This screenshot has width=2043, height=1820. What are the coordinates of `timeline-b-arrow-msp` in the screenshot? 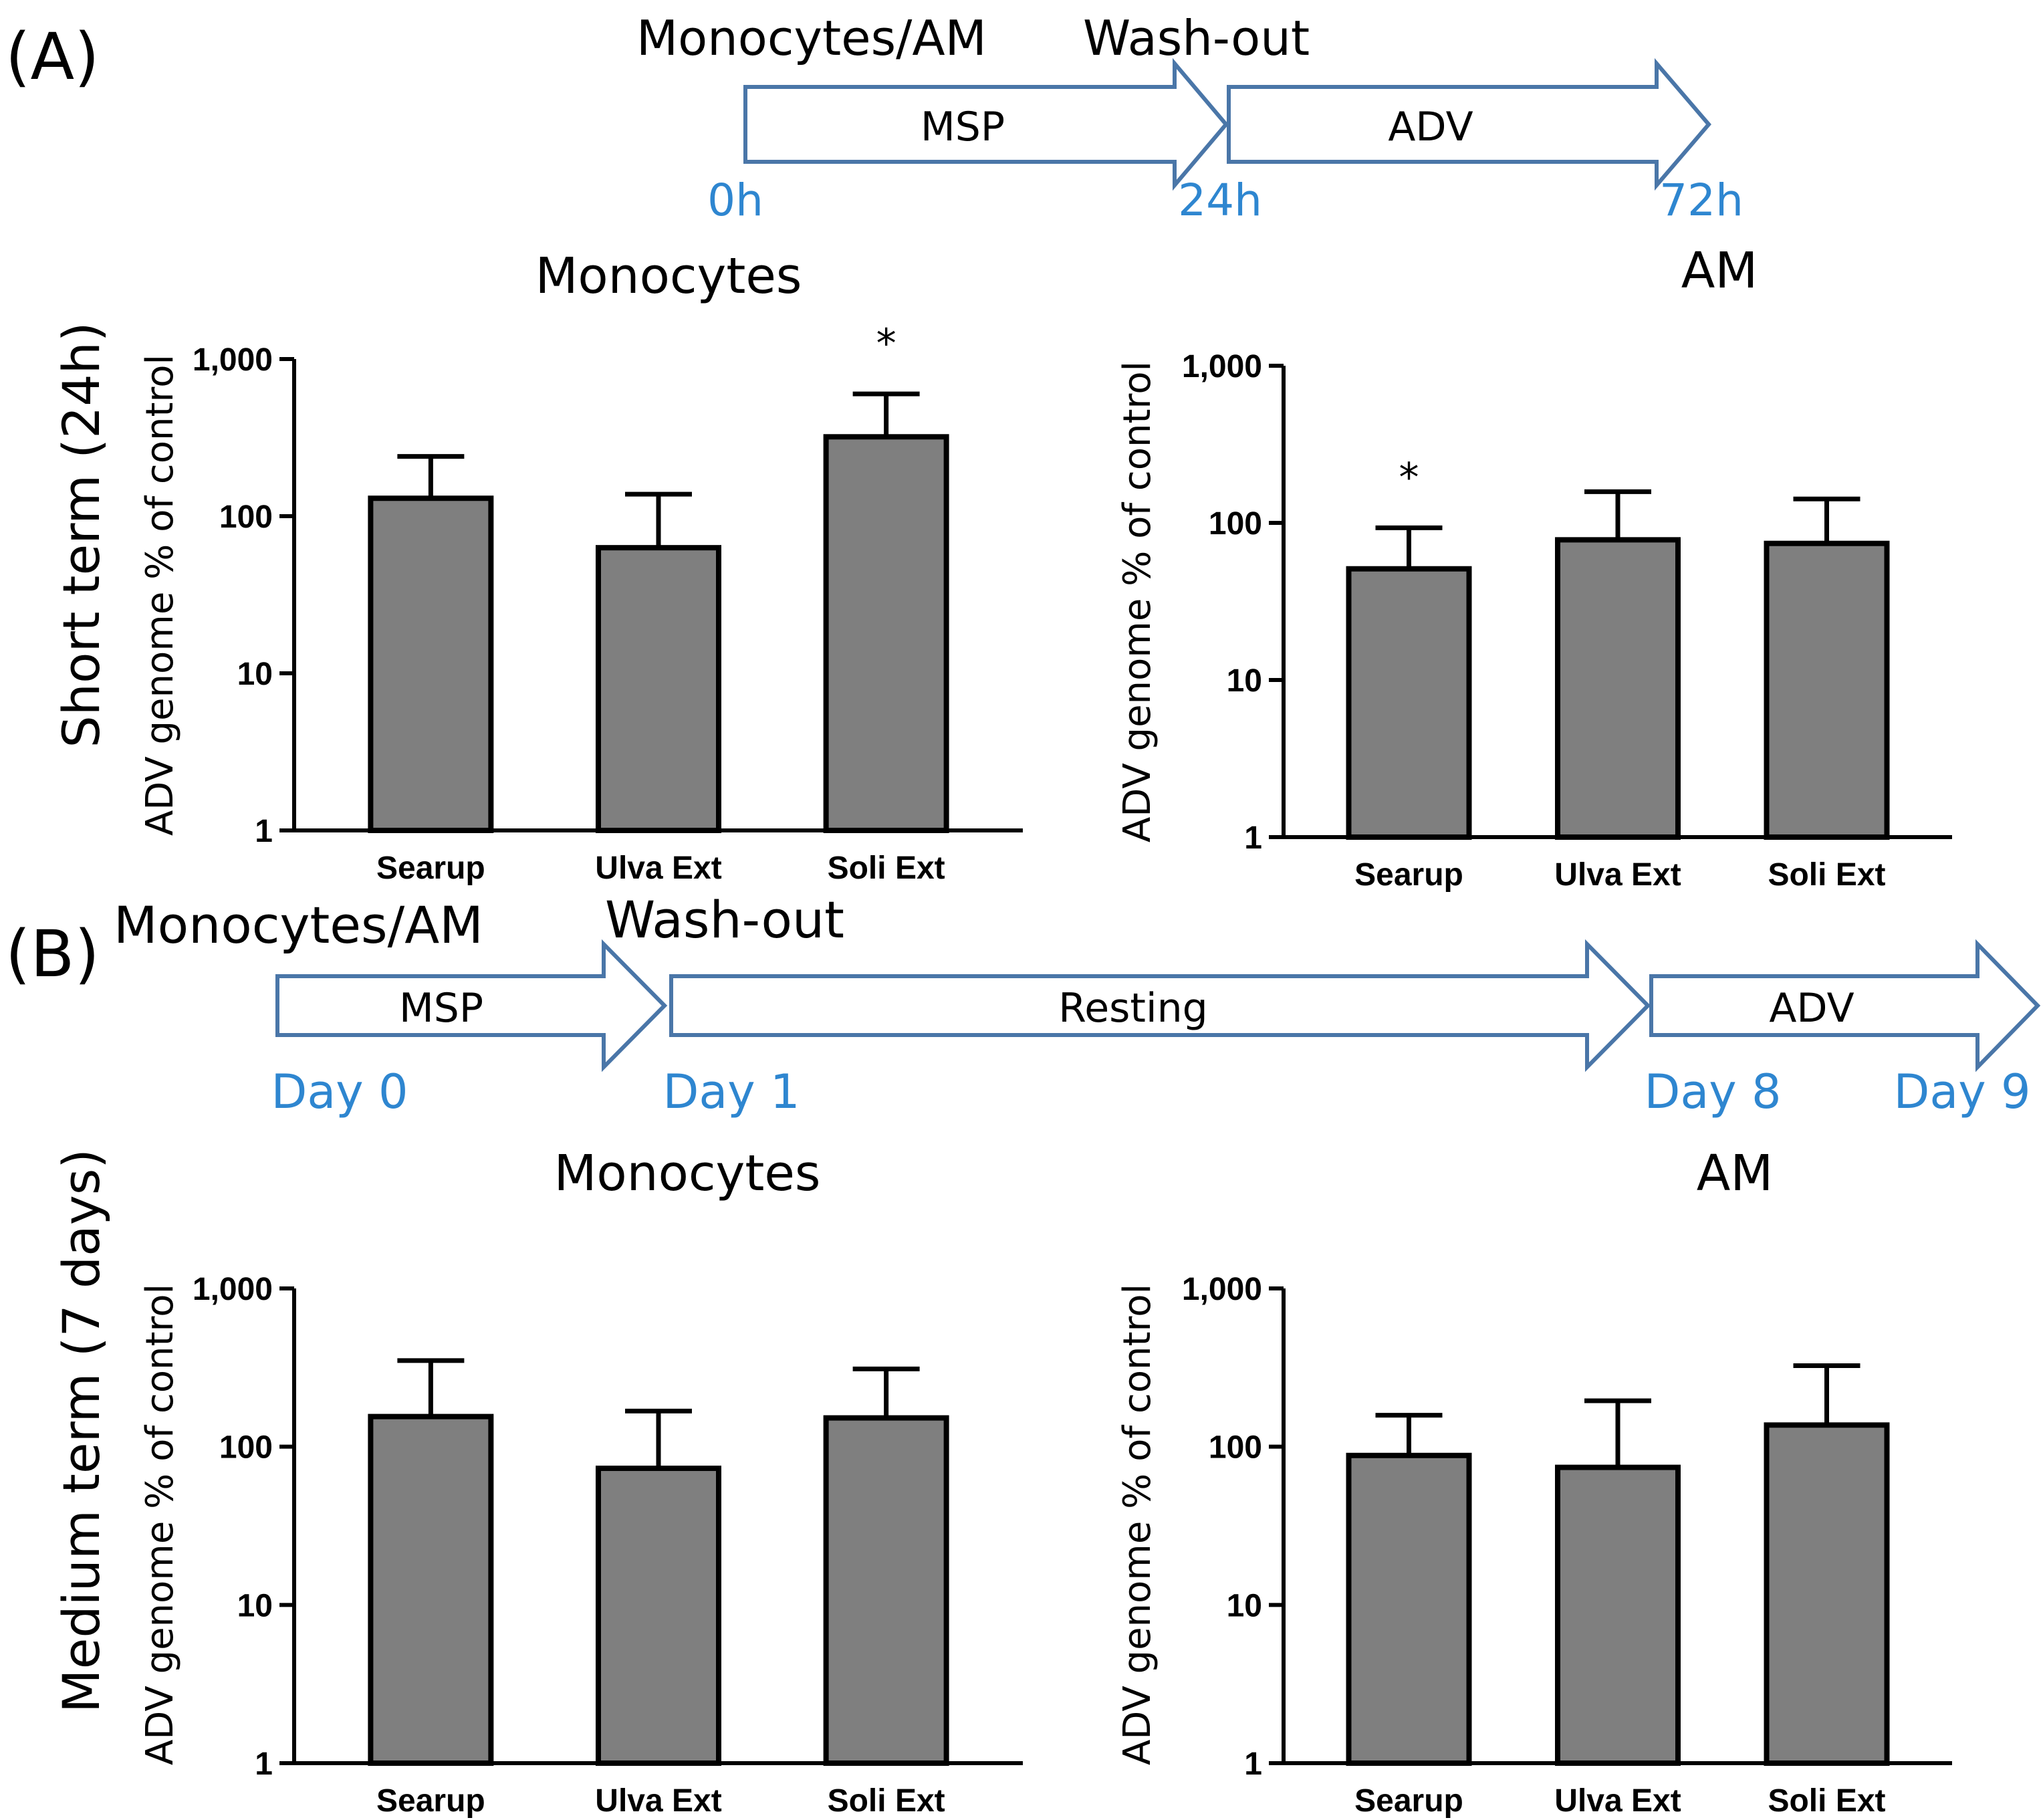 It's located at (471, 1005).